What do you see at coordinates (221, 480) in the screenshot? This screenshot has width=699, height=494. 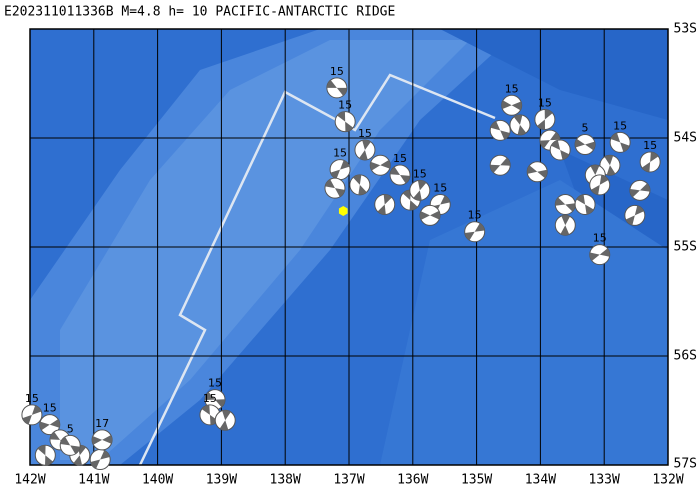 I see `x-tick-label: 139W` at bounding box center [221, 480].